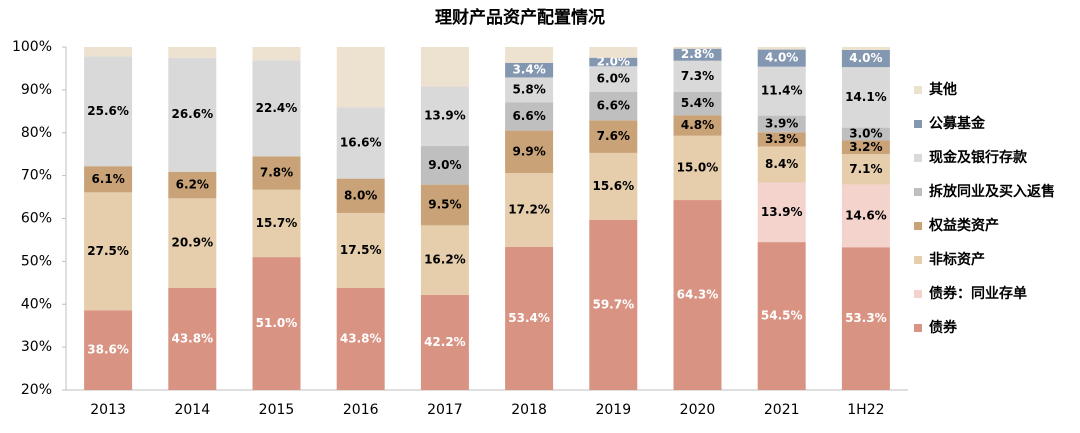 The image size is (1080, 433). What do you see at coordinates (445, 410) in the screenshot?
I see `x-tick-label: 2017` at bounding box center [445, 410].